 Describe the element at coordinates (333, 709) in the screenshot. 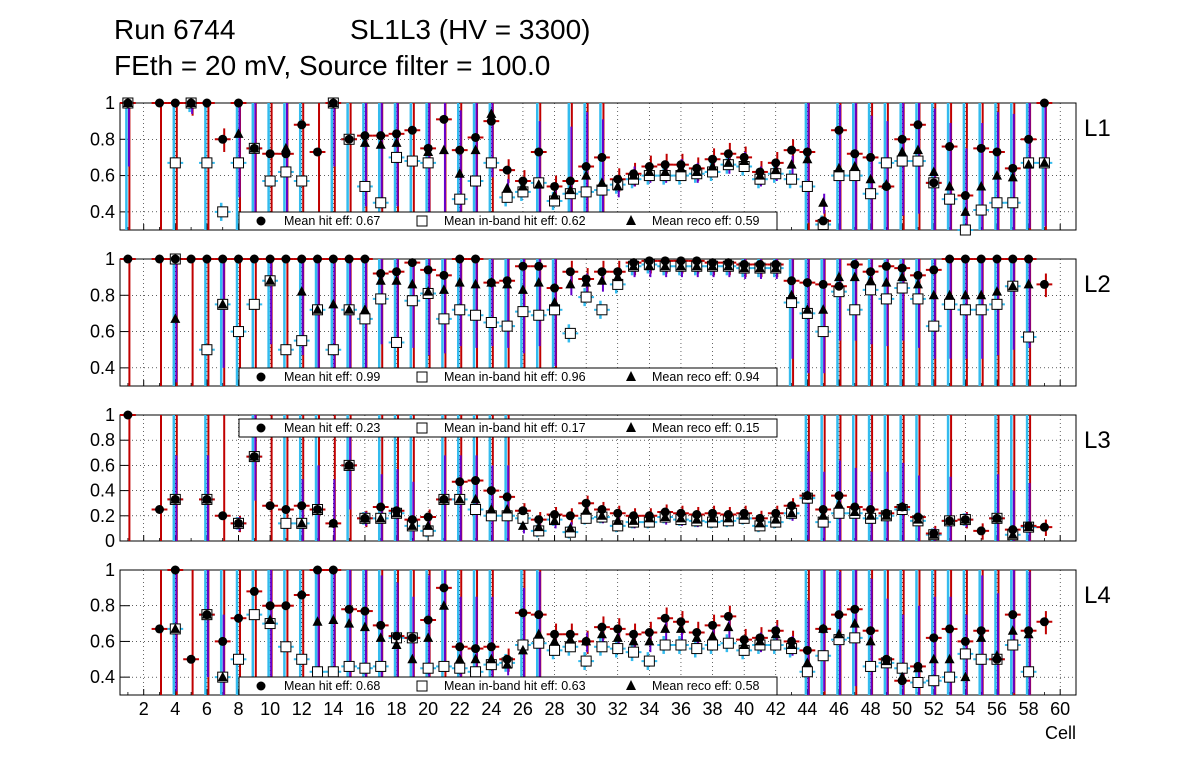

I see `x-tick-label: 14` at that location.